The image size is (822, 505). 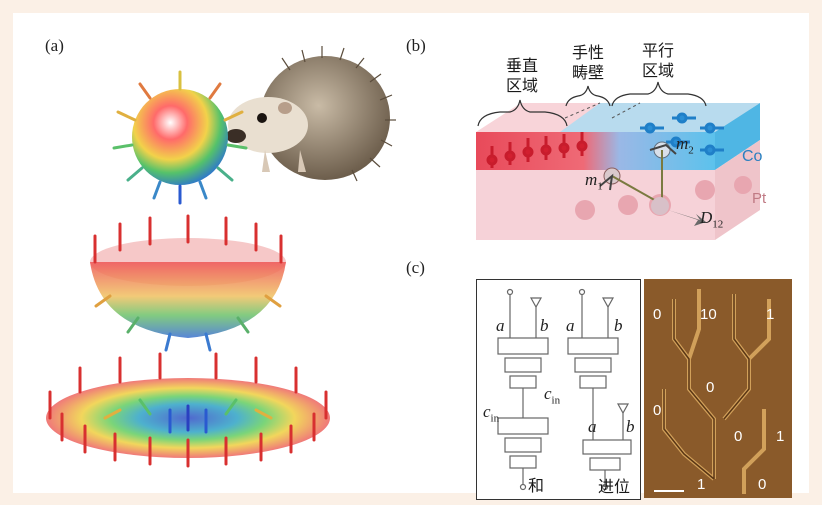 I want to click on cin2-sub: in, so click(x=556, y=400).